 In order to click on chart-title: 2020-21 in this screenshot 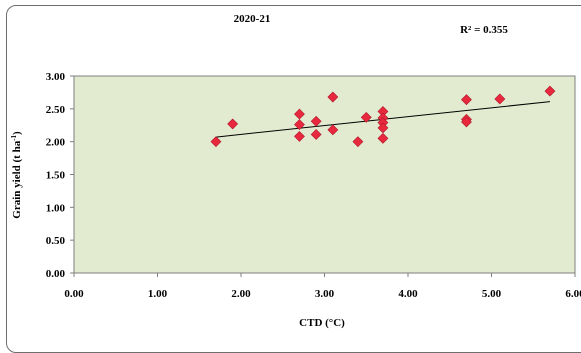, I will do `click(252, 19)`.